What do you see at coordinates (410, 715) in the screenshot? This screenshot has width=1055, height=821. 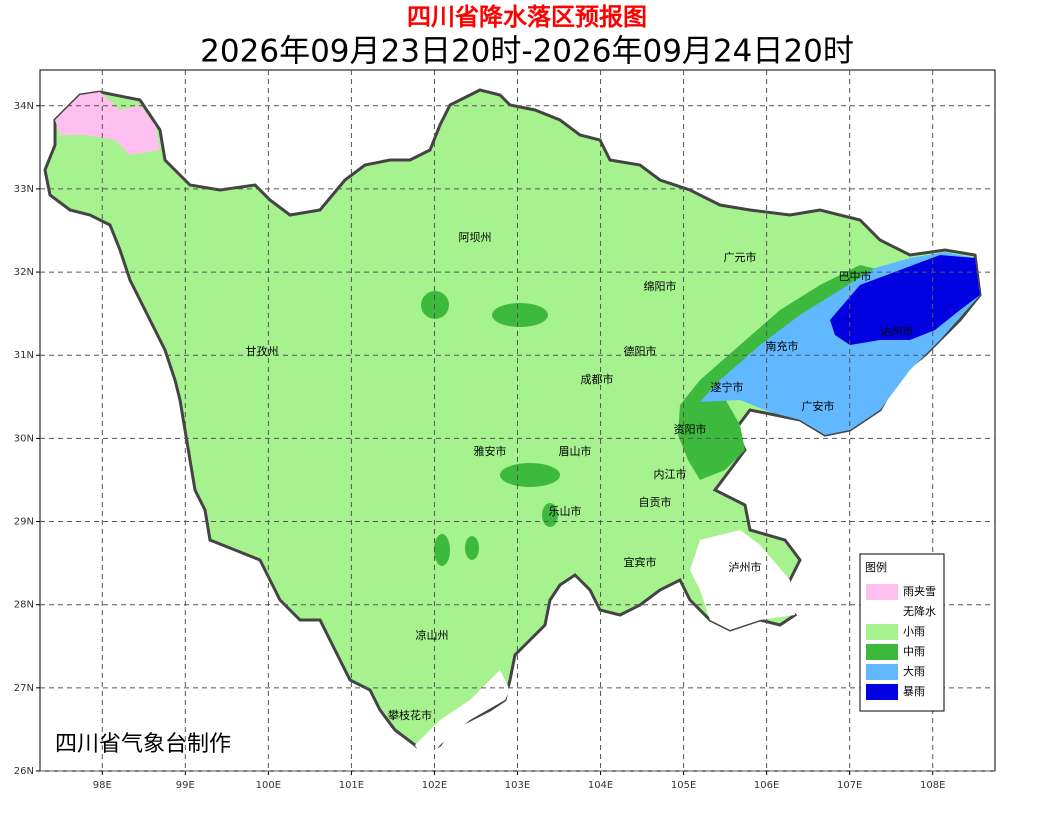 I see `region-label: 攀枝花市` at bounding box center [410, 715].